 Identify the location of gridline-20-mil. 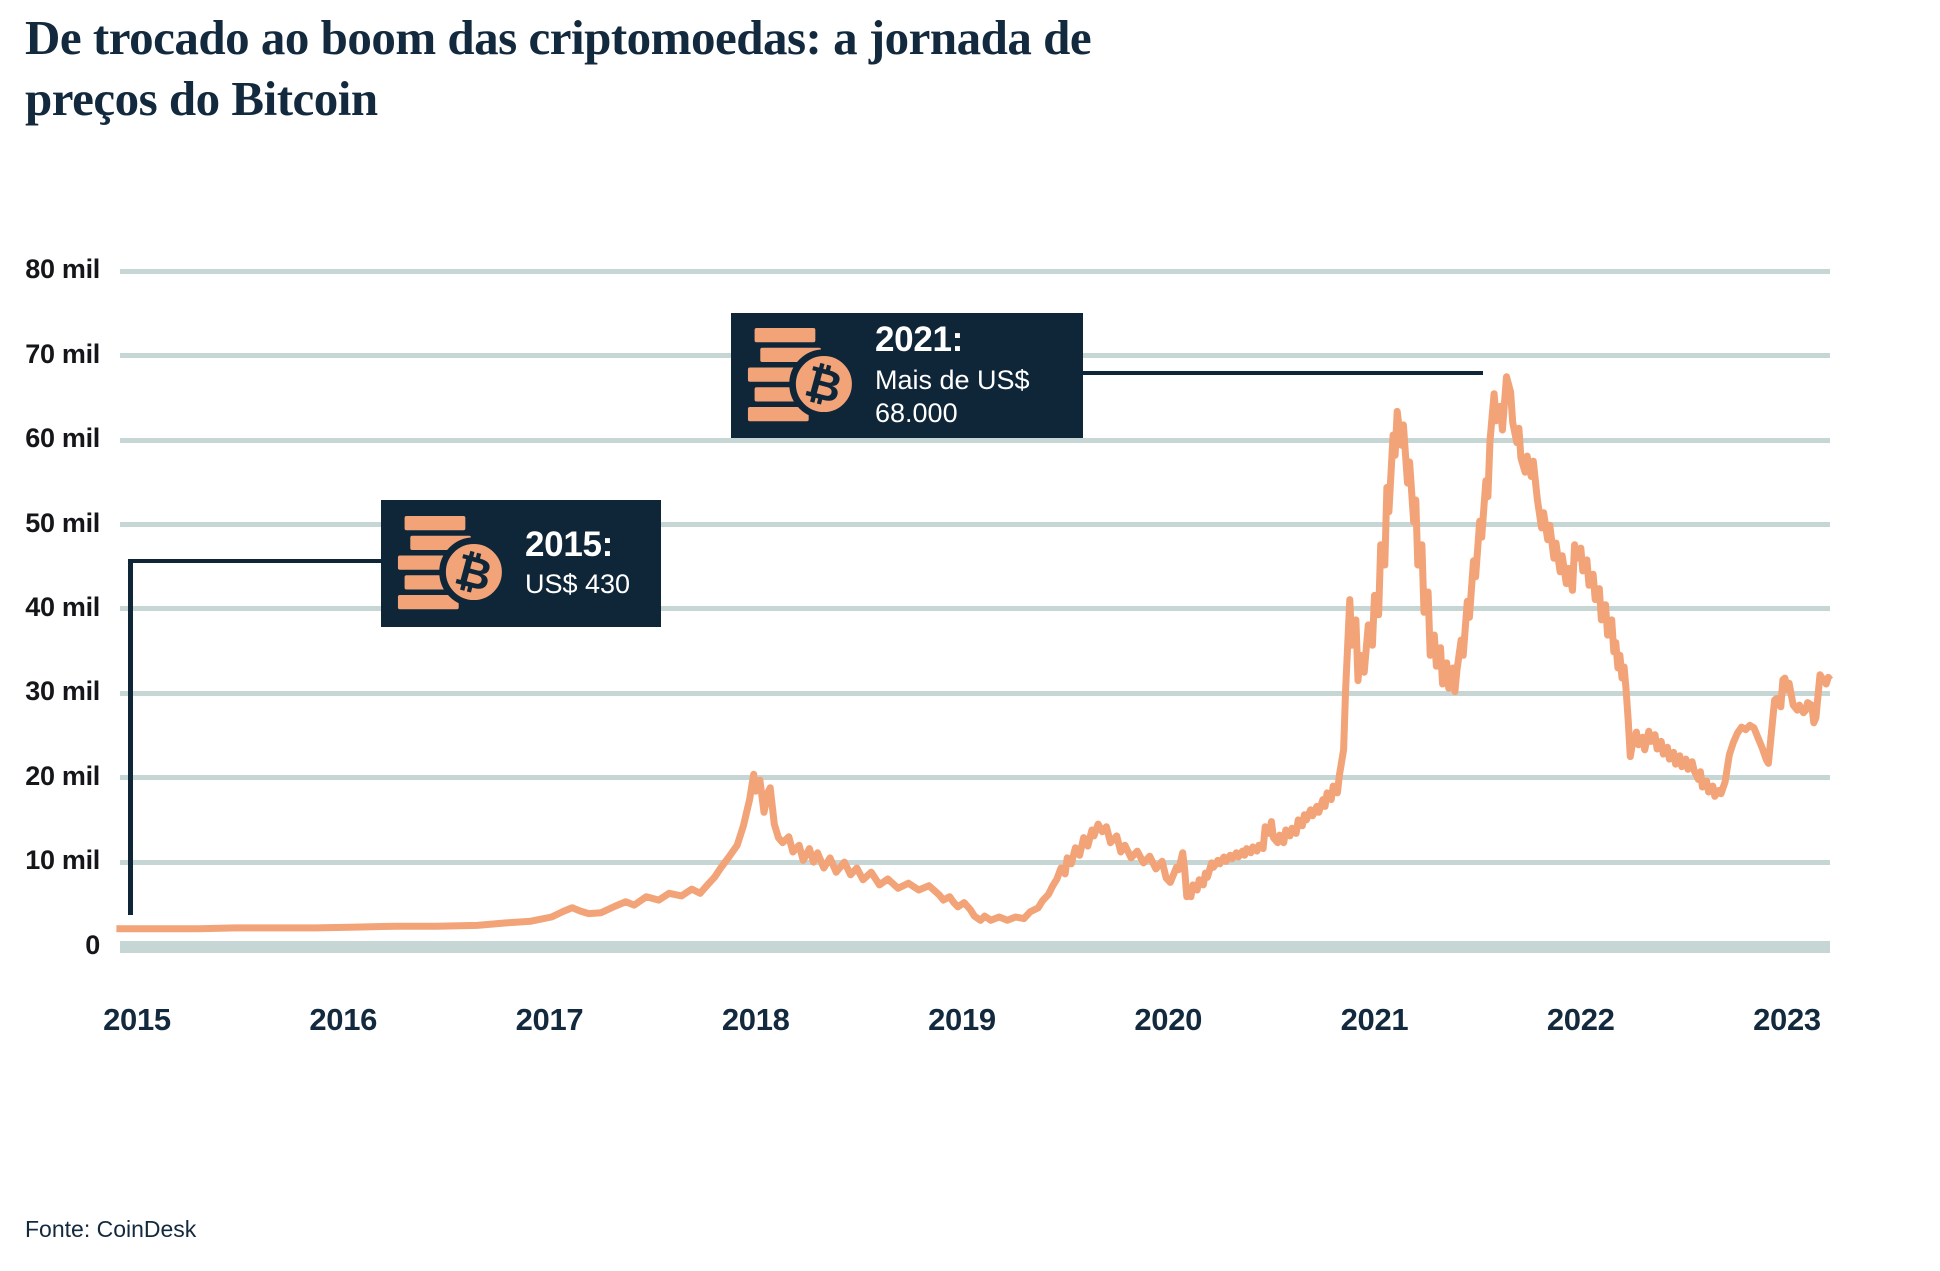
(975, 778).